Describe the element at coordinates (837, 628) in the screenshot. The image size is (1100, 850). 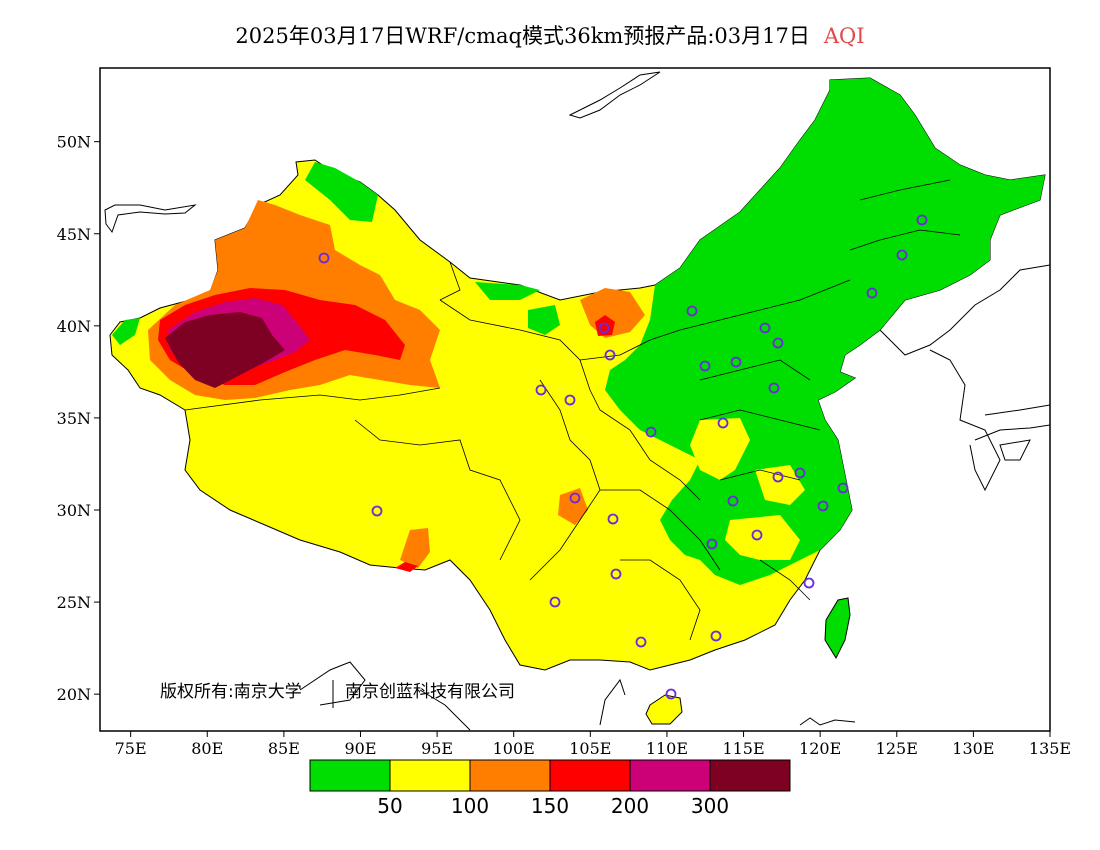
I see `taiwan-island` at that location.